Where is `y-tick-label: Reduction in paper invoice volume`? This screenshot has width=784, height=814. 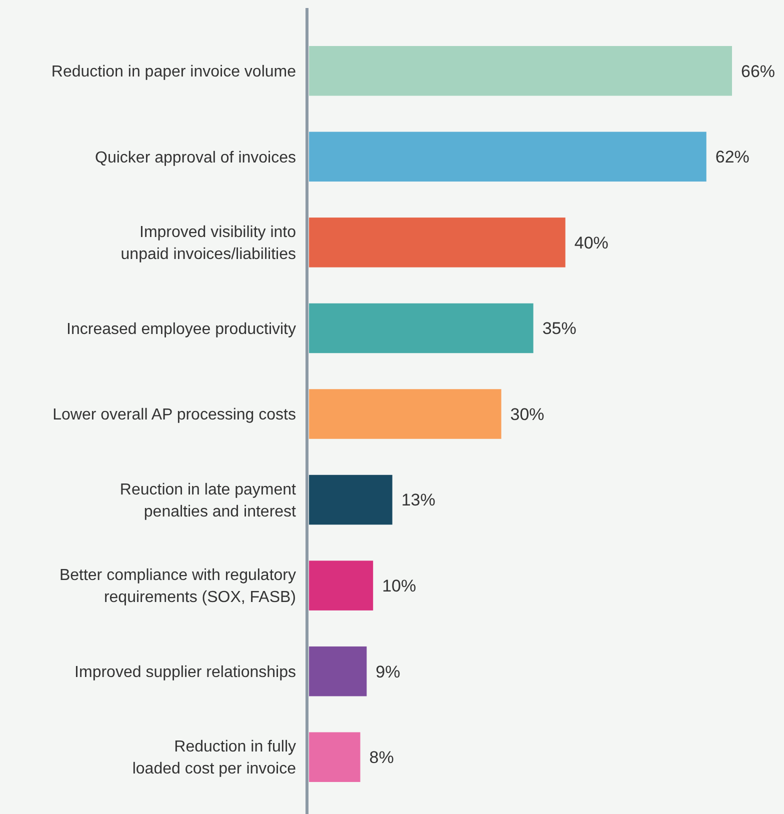 y-tick-label: Reduction in paper invoice volume is located at coordinates (173, 71).